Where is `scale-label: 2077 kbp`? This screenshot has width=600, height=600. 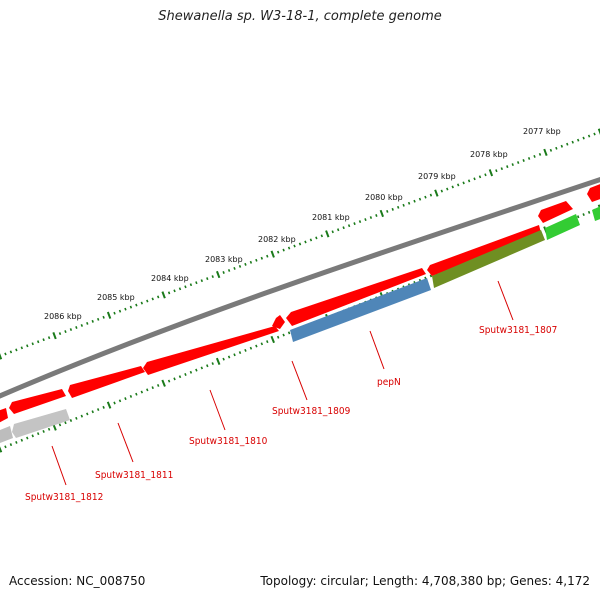
scale-label: 2077 kbp is located at coordinates (542, 131).